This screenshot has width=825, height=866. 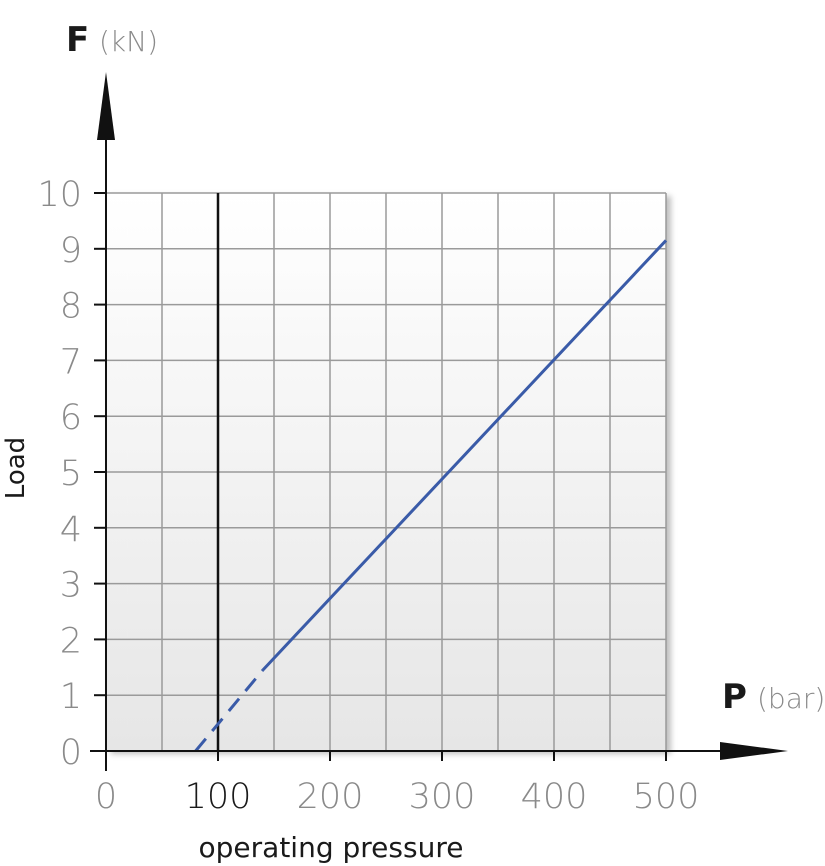 What do you see at coordinates (71, 474) in the screenshot?
I see `y-tick-label: 5` at bounding box center [71, 474].